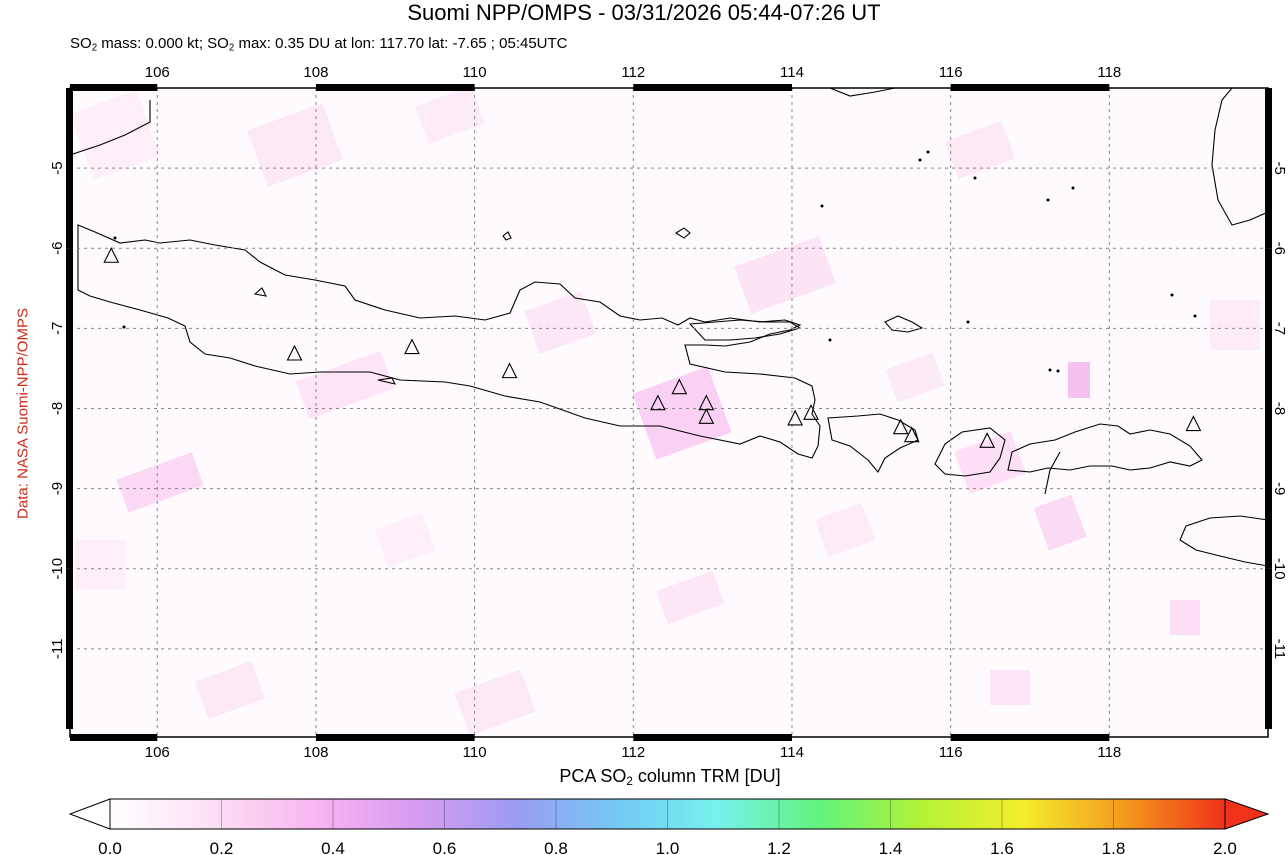 This screenshot has height=855, width=1288. What do you see at coordinates (904, 324) in the screenshot?
I see `kangean-island` at bounding box center [904, 324].